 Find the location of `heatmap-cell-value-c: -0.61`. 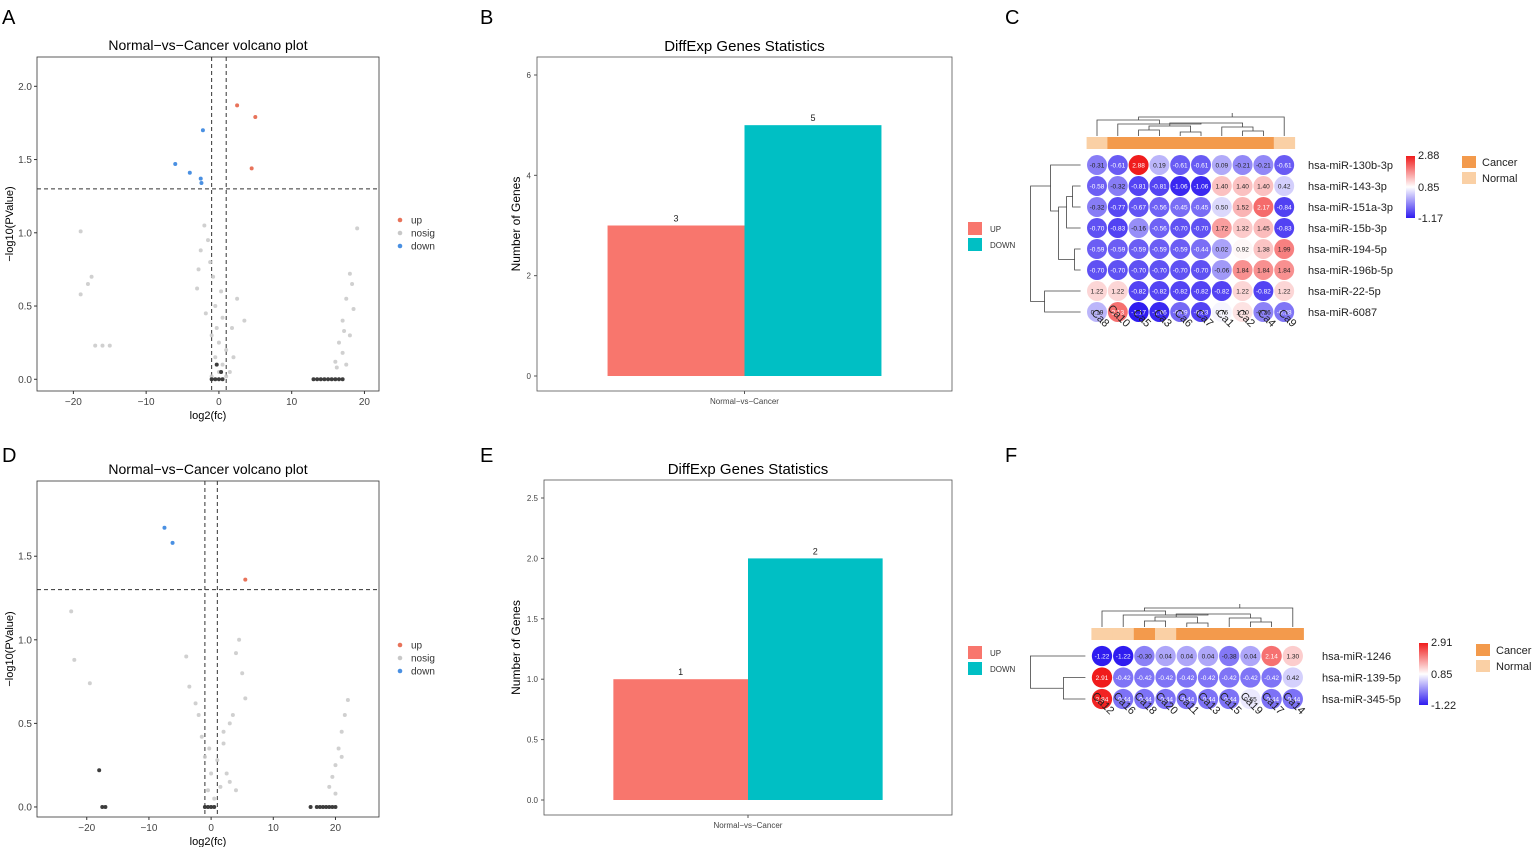

heatmap-cell-value-c: -0.61 is located at coordinates (1201, 166).